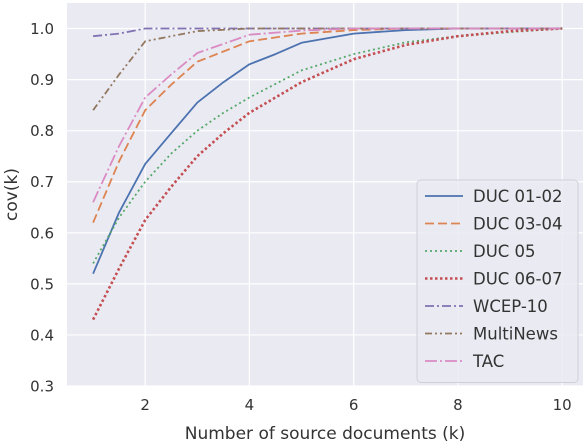 The width and height of the screenshot is (584, 442). What do you see at coordinates (504, 251) in the screenshot?
I see `legend-label: DUC 05` at bounding box center [504, 251].